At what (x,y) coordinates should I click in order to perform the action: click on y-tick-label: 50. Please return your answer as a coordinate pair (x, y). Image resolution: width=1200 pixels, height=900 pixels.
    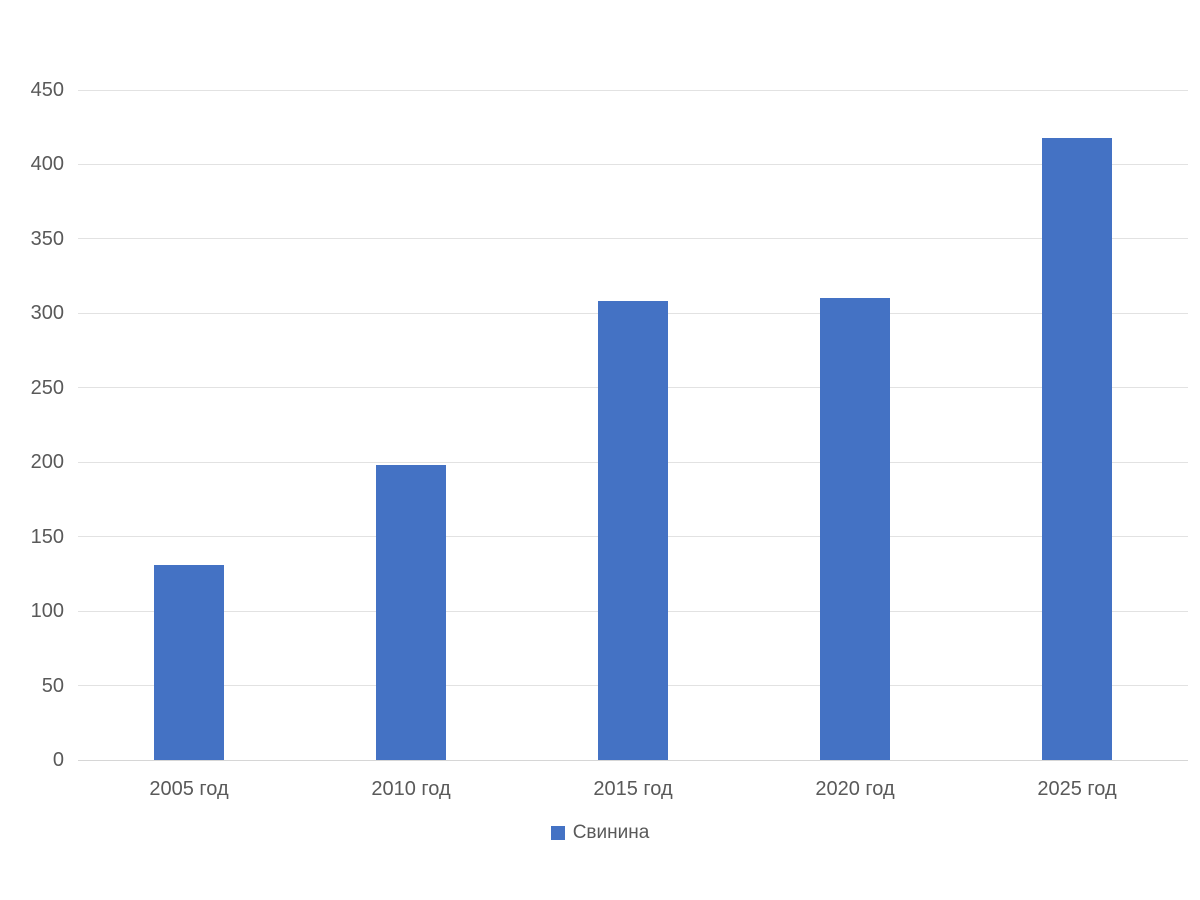
    Looking at the image, I should click on (52, 685).